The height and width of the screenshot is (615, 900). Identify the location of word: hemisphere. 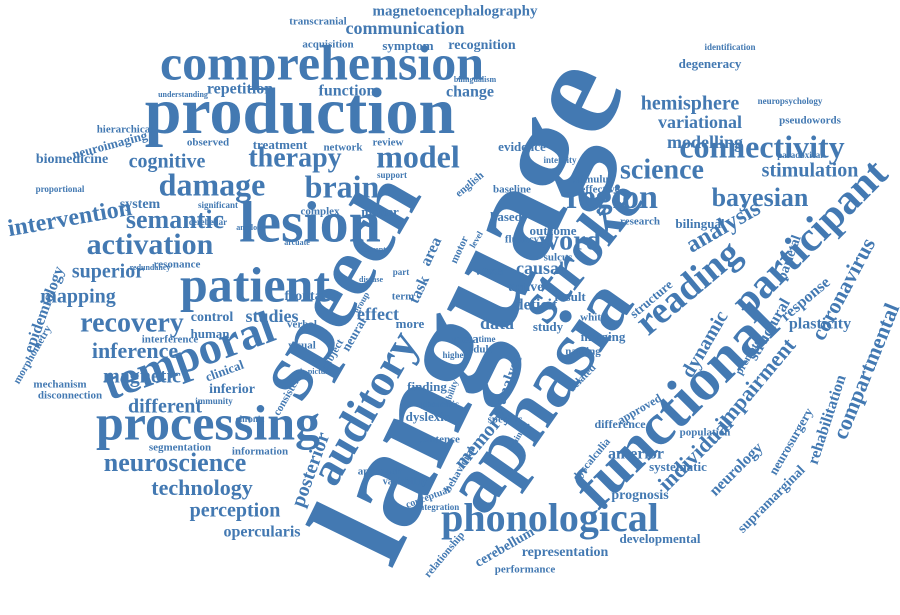
(690, 104).